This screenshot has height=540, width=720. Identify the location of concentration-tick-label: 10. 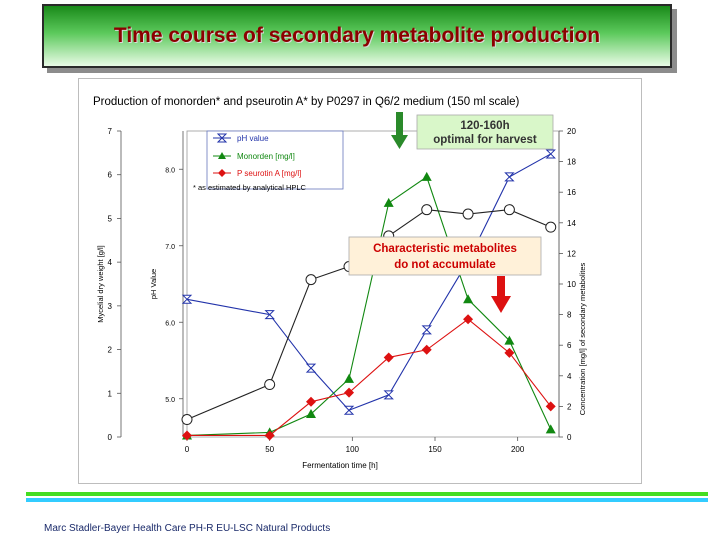
(571, 284).